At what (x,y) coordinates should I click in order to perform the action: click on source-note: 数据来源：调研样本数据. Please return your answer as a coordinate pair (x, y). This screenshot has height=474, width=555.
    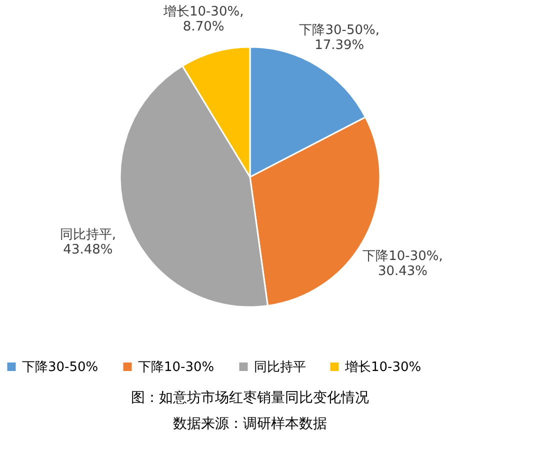
    Looking at the image, I should click on (250, 424).